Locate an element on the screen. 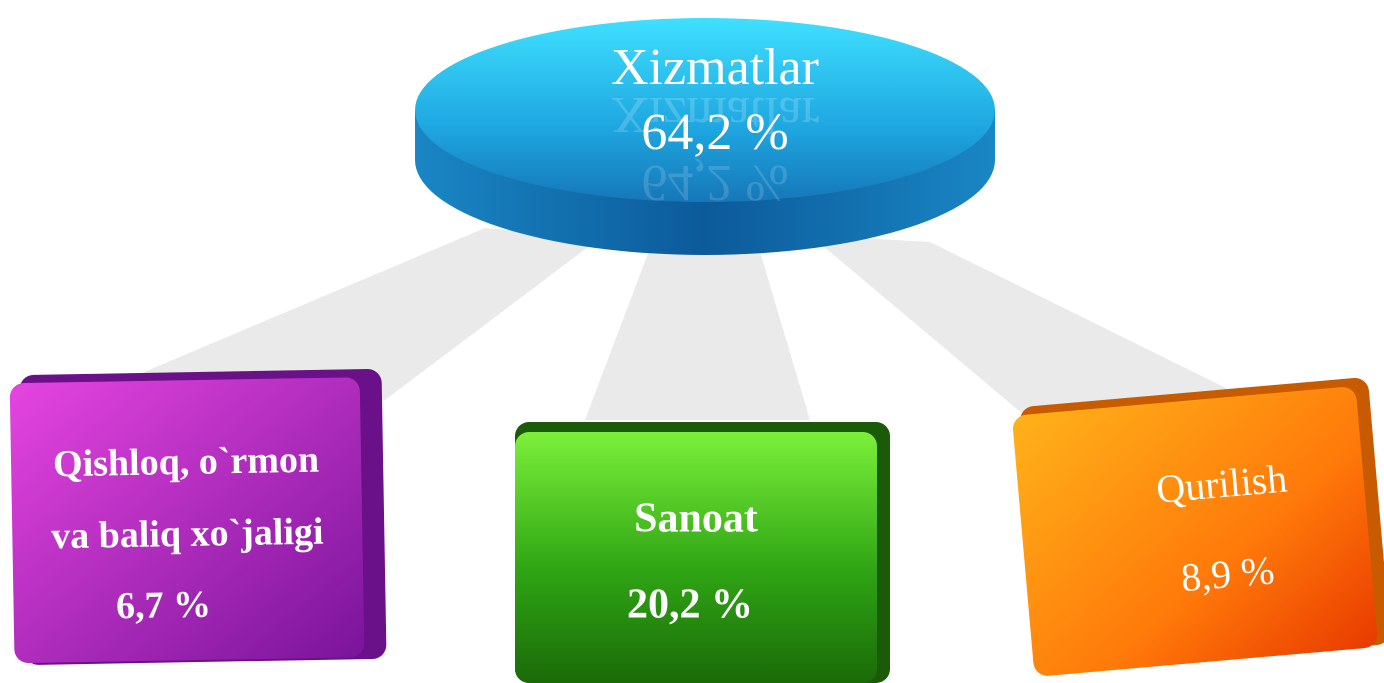 The image size is (1384, 683). node-label: Sanoat is located at coordinates (696, 519).